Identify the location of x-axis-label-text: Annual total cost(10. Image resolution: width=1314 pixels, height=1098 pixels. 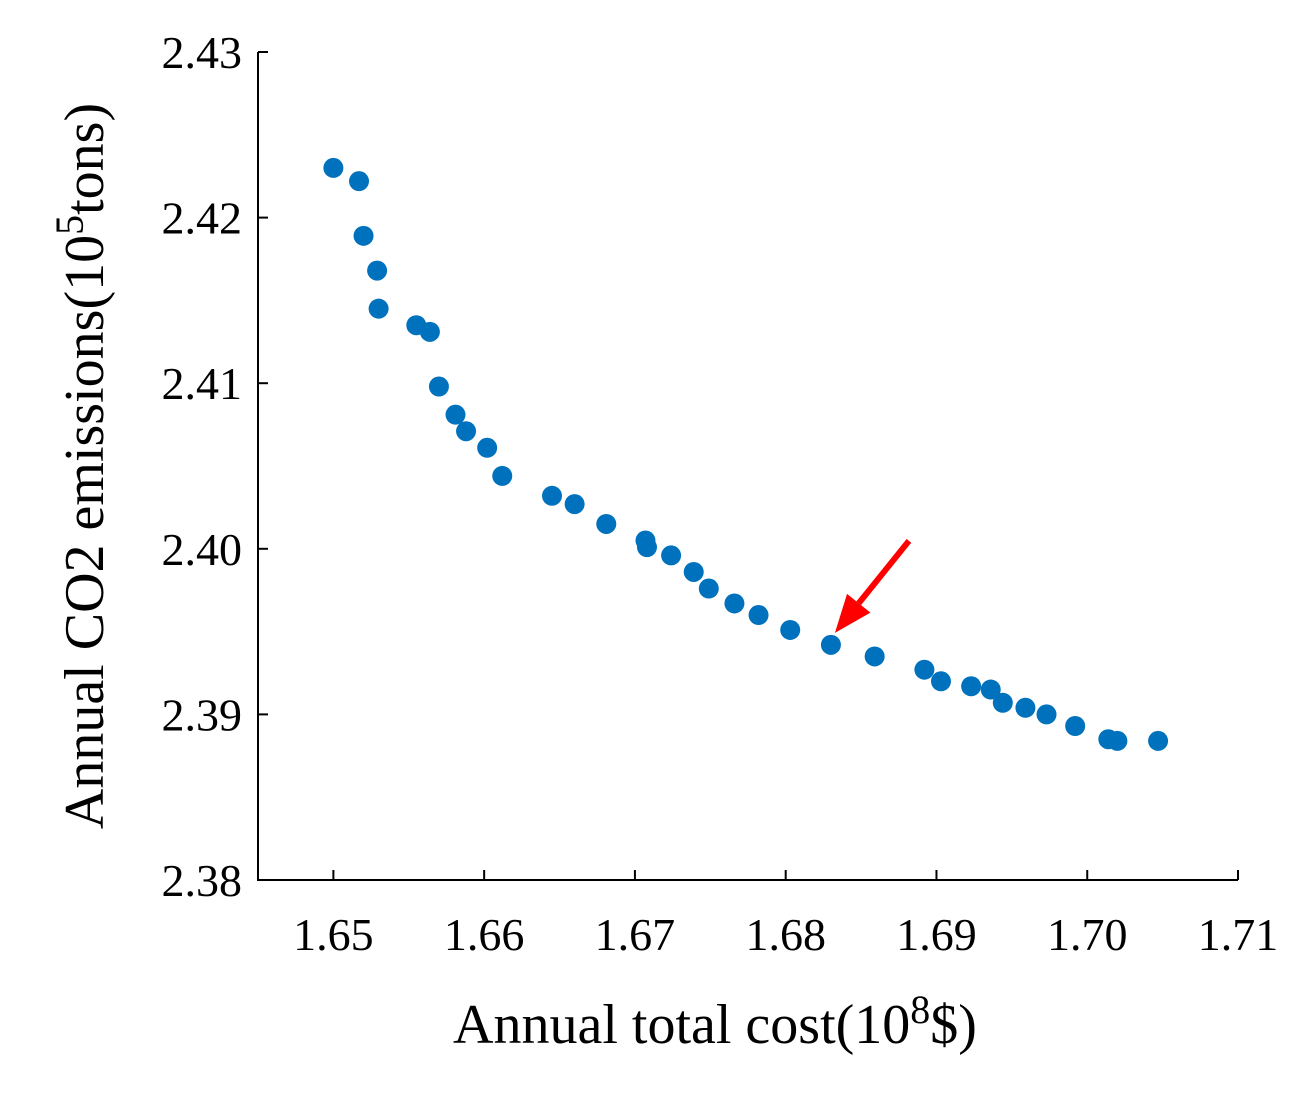
(681, 1025).